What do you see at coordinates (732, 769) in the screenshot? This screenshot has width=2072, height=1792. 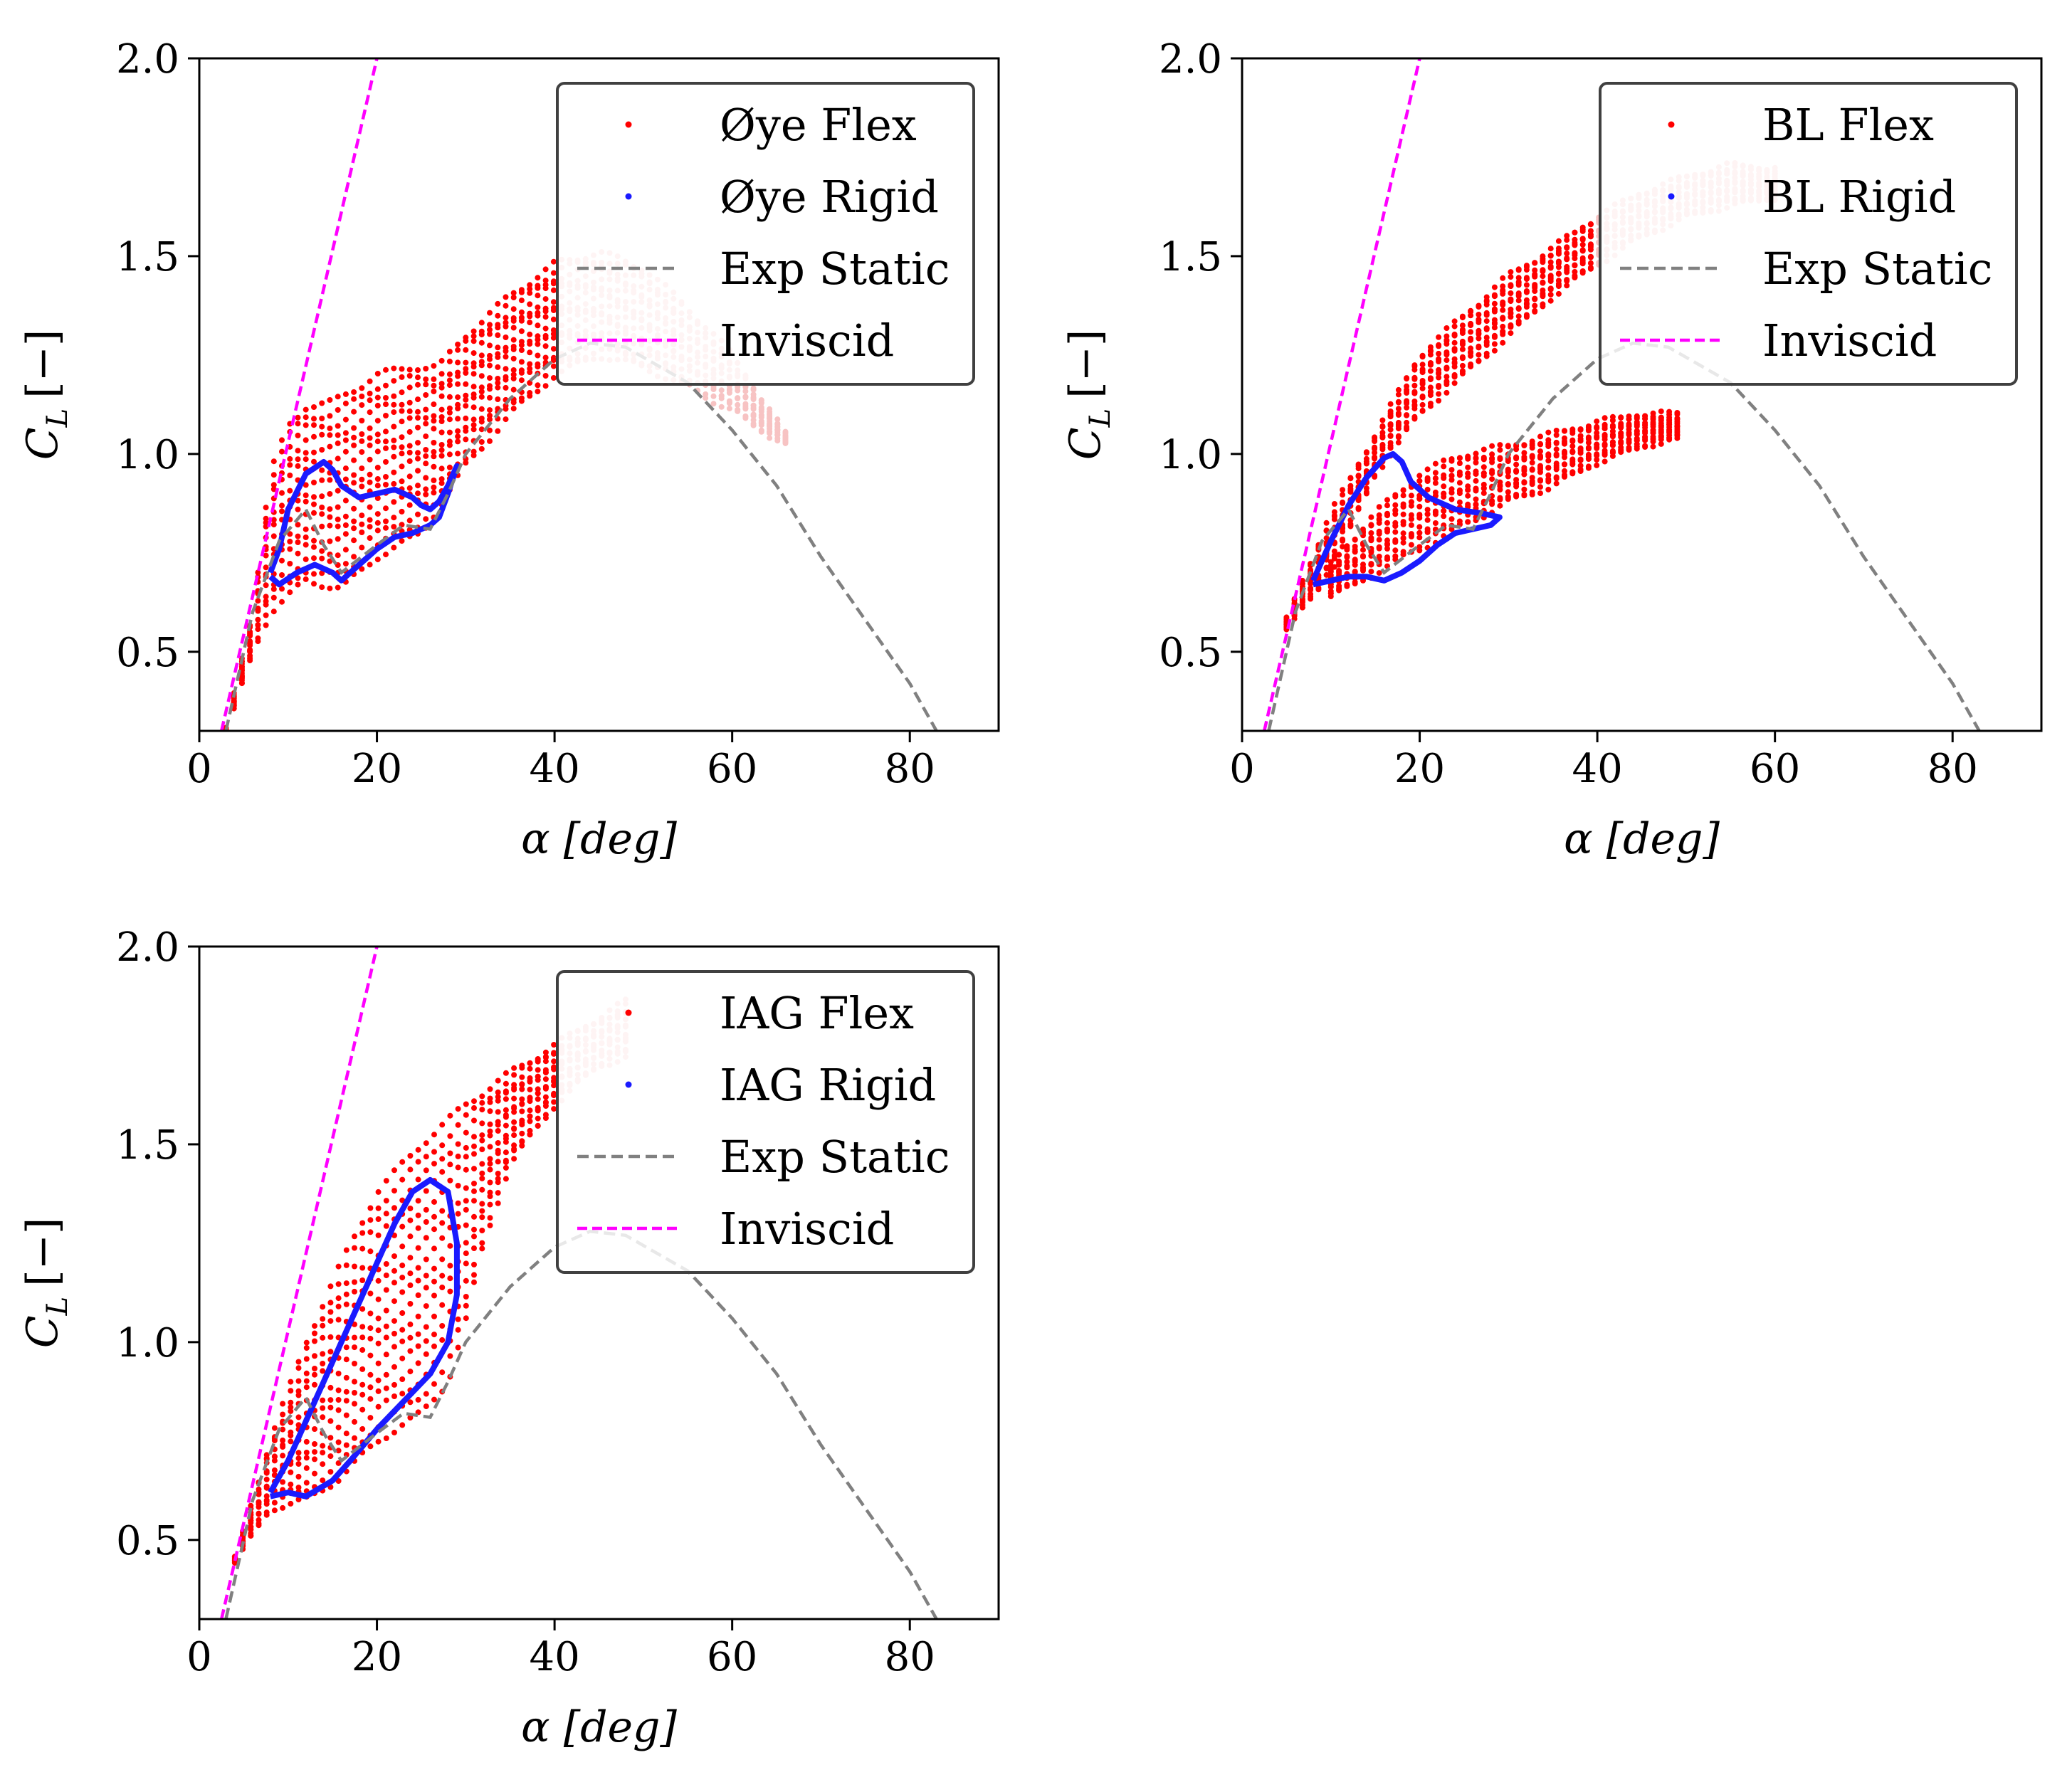 I see `x-tick-label: 60` at bounding box center [732, 769].